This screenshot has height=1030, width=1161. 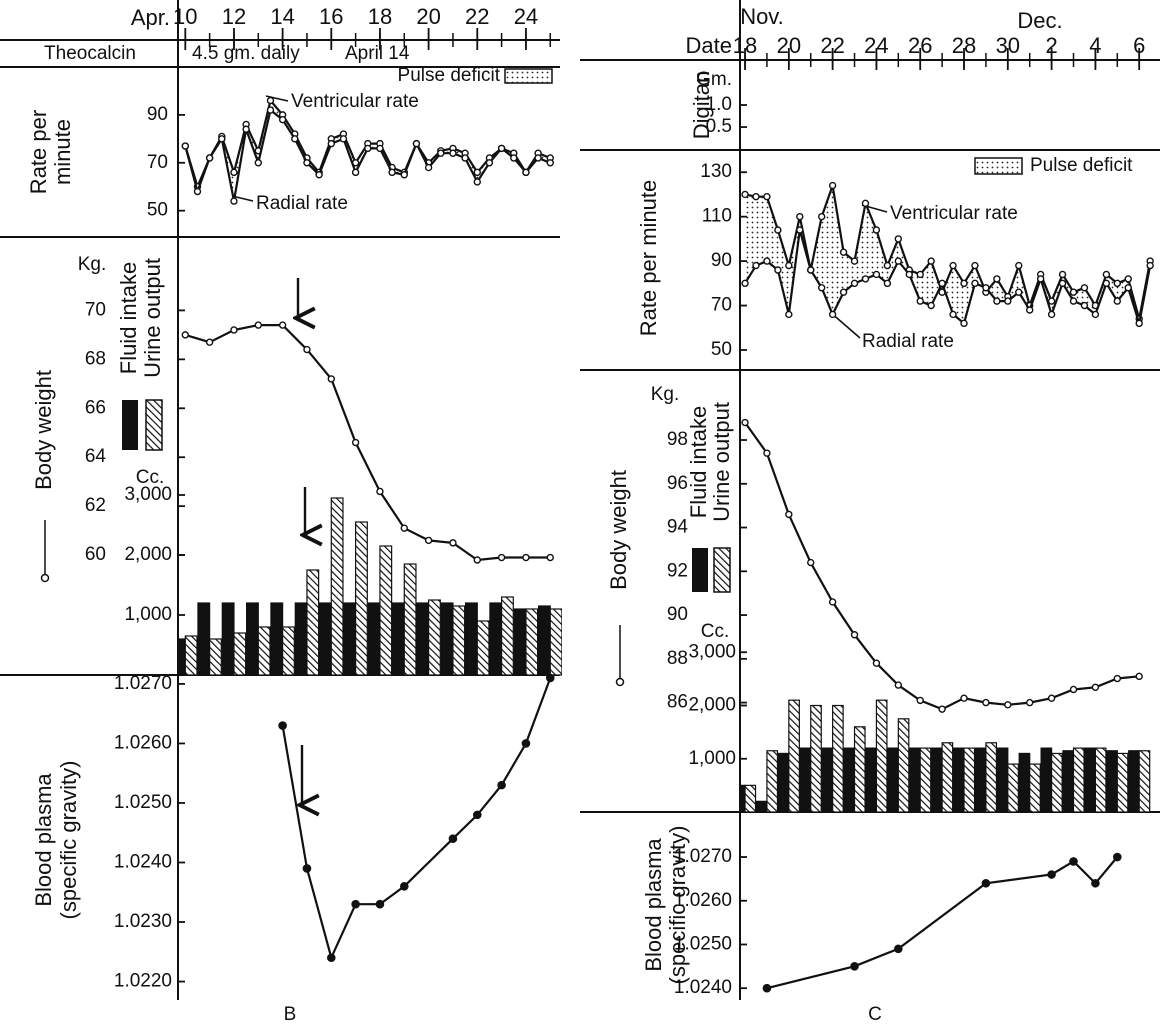 What do you see at coordinates (43, 840) in the screenshot?
I see `chart-text: Blood plasma` at bounding box center [43, 840].